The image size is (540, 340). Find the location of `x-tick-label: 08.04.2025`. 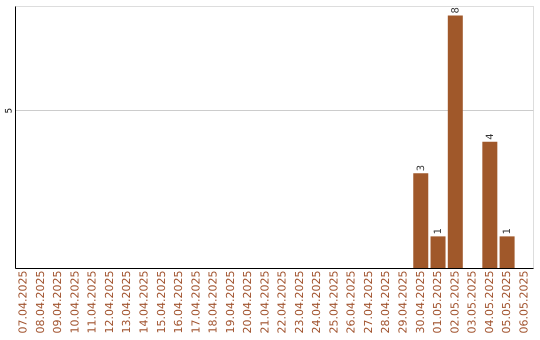

x-tick-label: 08.04.2025 is located at coordinates (40, 302).